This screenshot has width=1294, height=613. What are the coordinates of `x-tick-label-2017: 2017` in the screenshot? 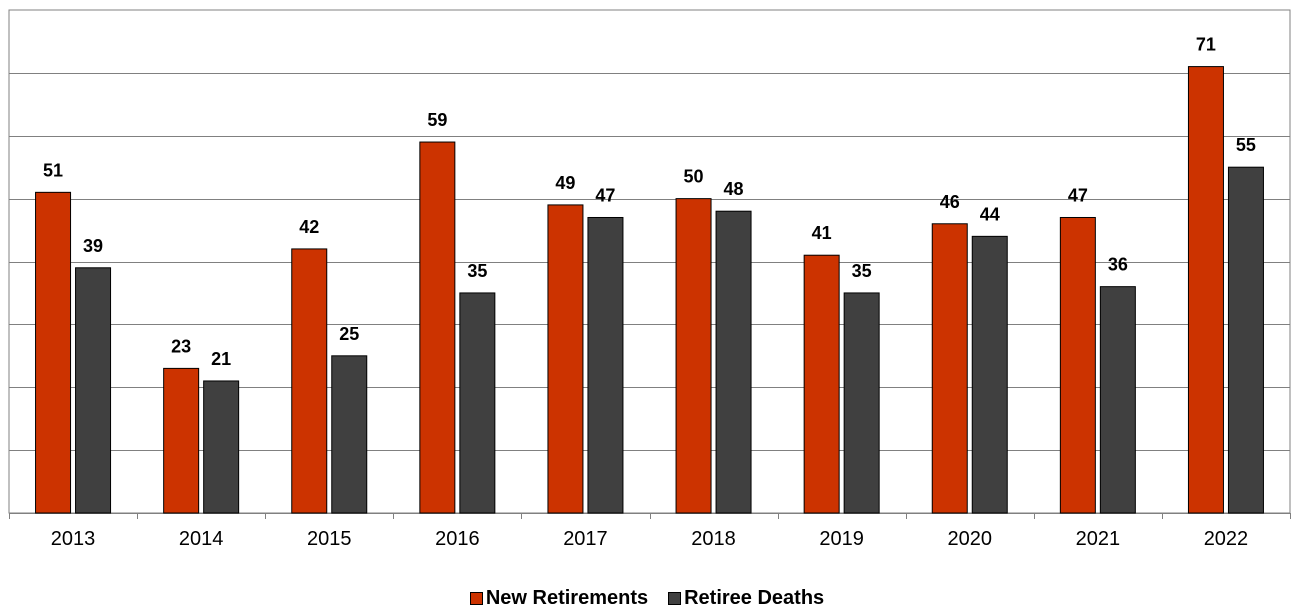 It's located at (585, 539).